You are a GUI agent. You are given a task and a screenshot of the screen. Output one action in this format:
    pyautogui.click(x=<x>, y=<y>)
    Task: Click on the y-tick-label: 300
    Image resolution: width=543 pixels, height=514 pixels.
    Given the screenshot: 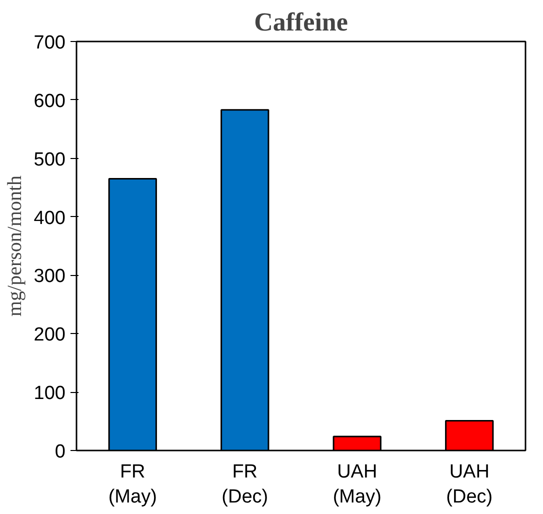 What is the action you would take?
    pyautogui.click(x=50, y=277)
    